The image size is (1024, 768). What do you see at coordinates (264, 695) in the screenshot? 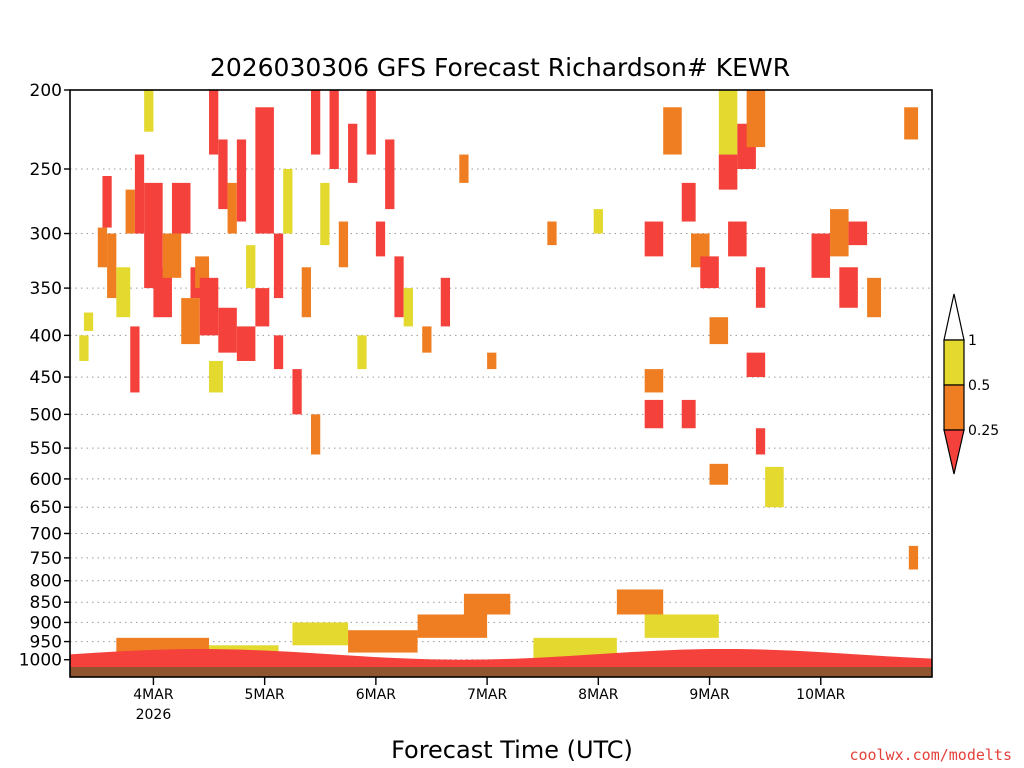
I see `x-tick-label: 5MAR` at bounding box center [264, 695].